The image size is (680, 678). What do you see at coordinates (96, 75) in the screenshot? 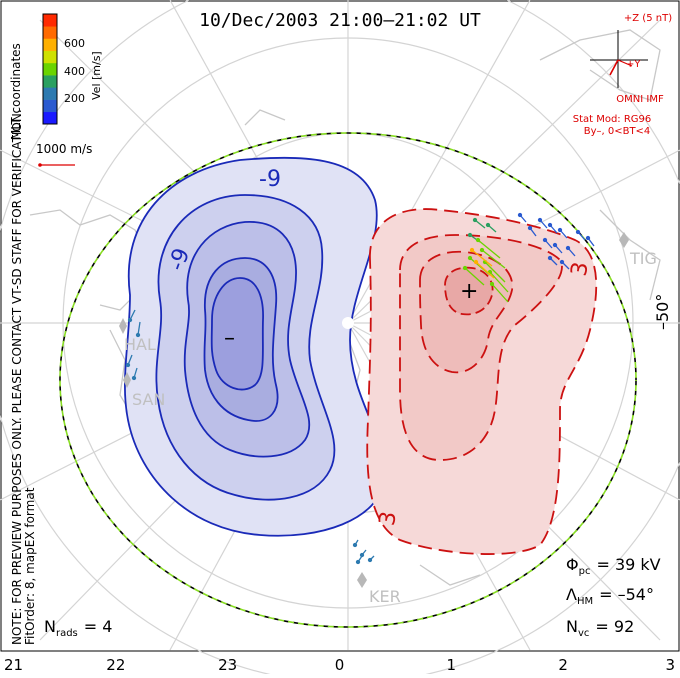
I see `colorbar-label: Vel [m/s]` at bounding box center [96, 75].